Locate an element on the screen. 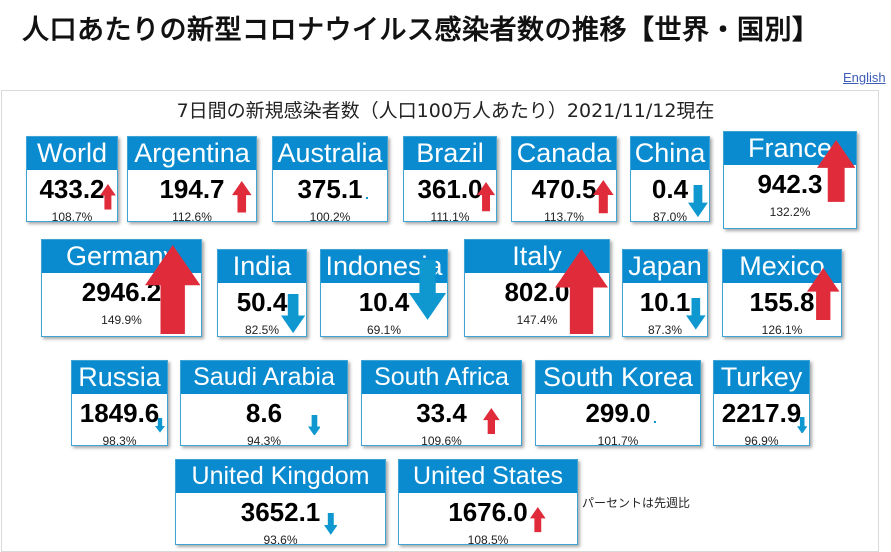 This screenshot has height=552, width=891. case-value: 10.4 is located at coordinates (384, 302).